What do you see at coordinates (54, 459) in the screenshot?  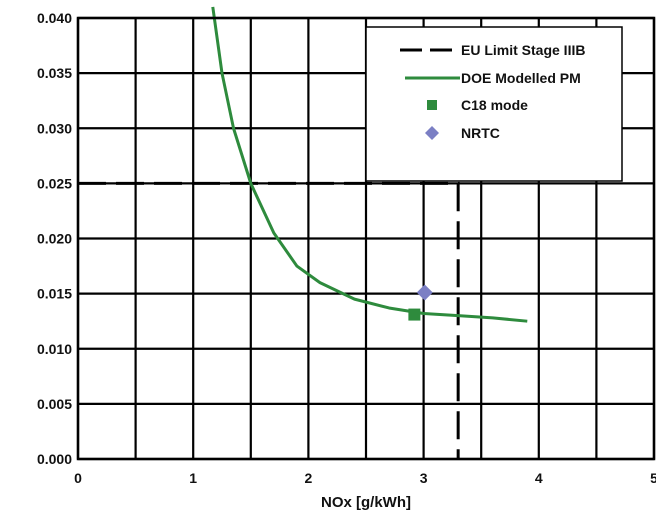 I see `y-tick-label: 0.000` at bounding box center [54, 459].